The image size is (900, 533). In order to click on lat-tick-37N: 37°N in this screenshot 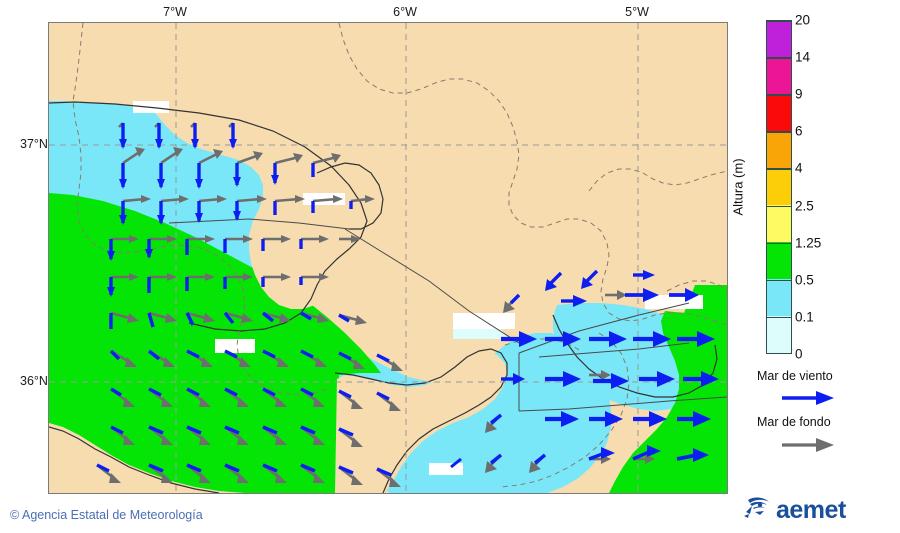, I will do `click(34, 144)`.